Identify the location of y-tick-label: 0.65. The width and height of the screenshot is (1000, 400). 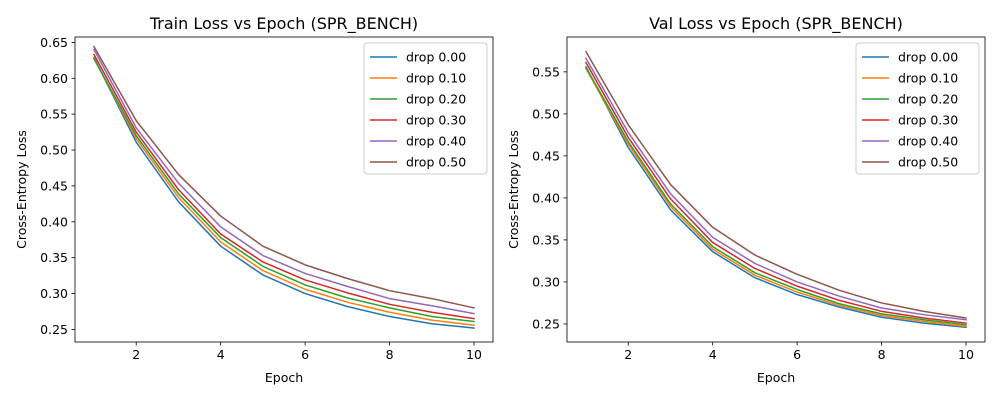
(54, 42).